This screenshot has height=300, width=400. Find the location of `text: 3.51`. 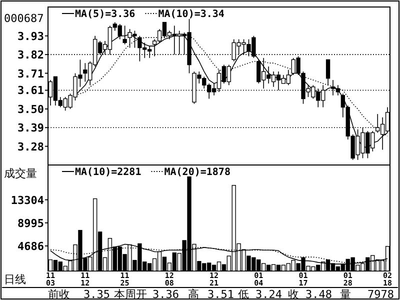

text: 3.51 is located at coordinates (221, 294).